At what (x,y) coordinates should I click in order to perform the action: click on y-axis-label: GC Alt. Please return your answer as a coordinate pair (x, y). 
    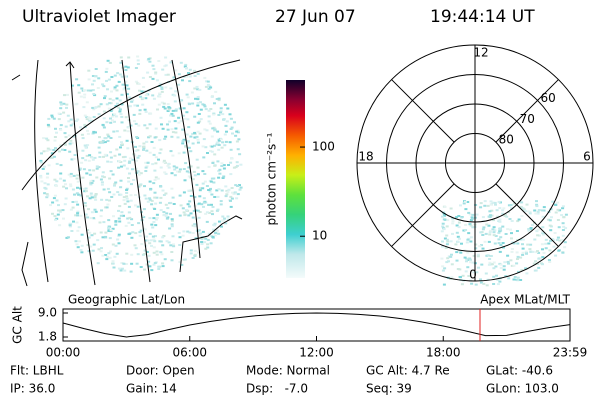
    Looking at the image, I should click on (18, 325).